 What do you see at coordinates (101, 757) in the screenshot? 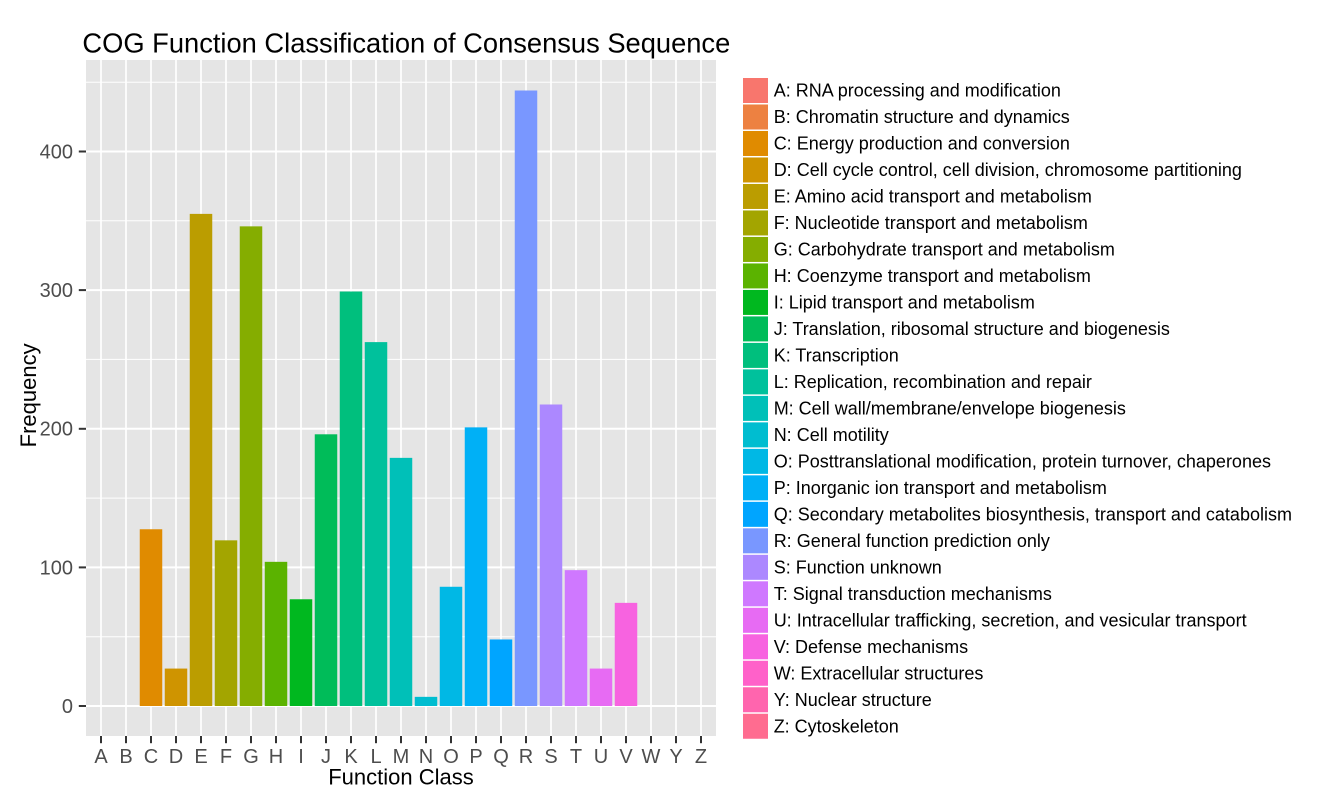
I see `svg-text: A` at bounding box center [101, 757].